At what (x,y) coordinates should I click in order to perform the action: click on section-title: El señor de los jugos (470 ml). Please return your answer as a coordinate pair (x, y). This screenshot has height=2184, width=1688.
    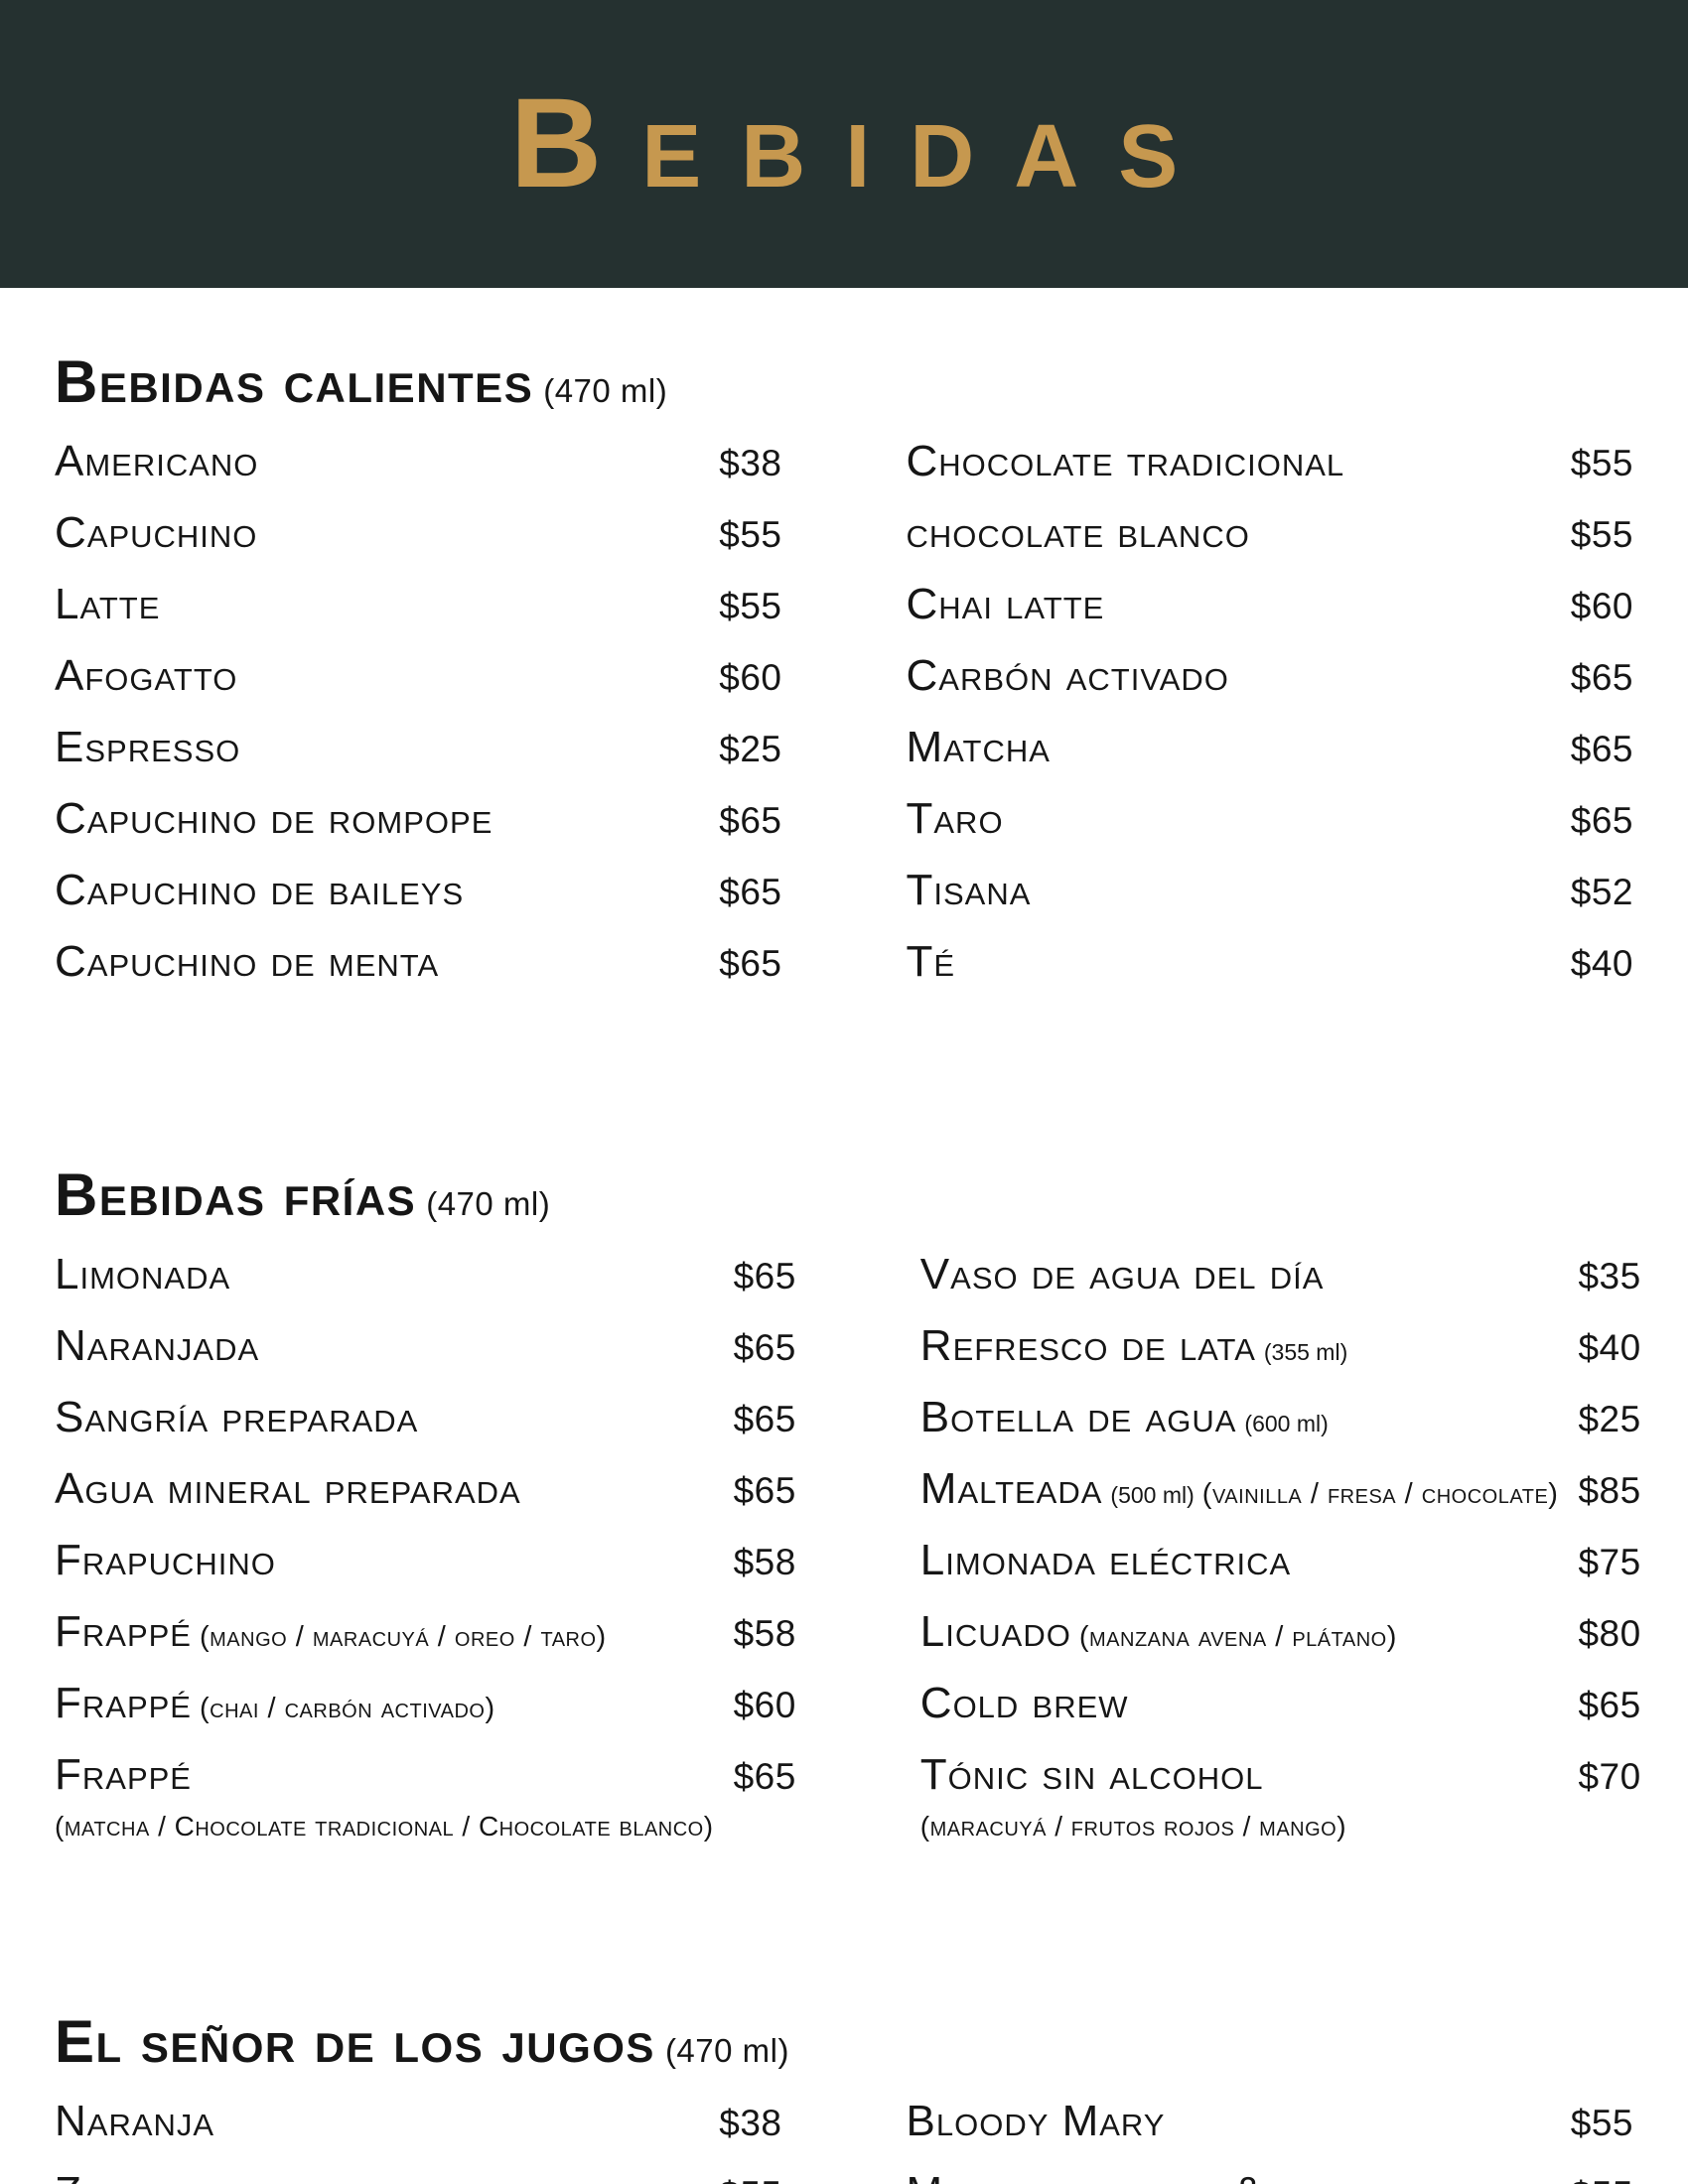
    Looking at the image, I should click on (844, 2046).